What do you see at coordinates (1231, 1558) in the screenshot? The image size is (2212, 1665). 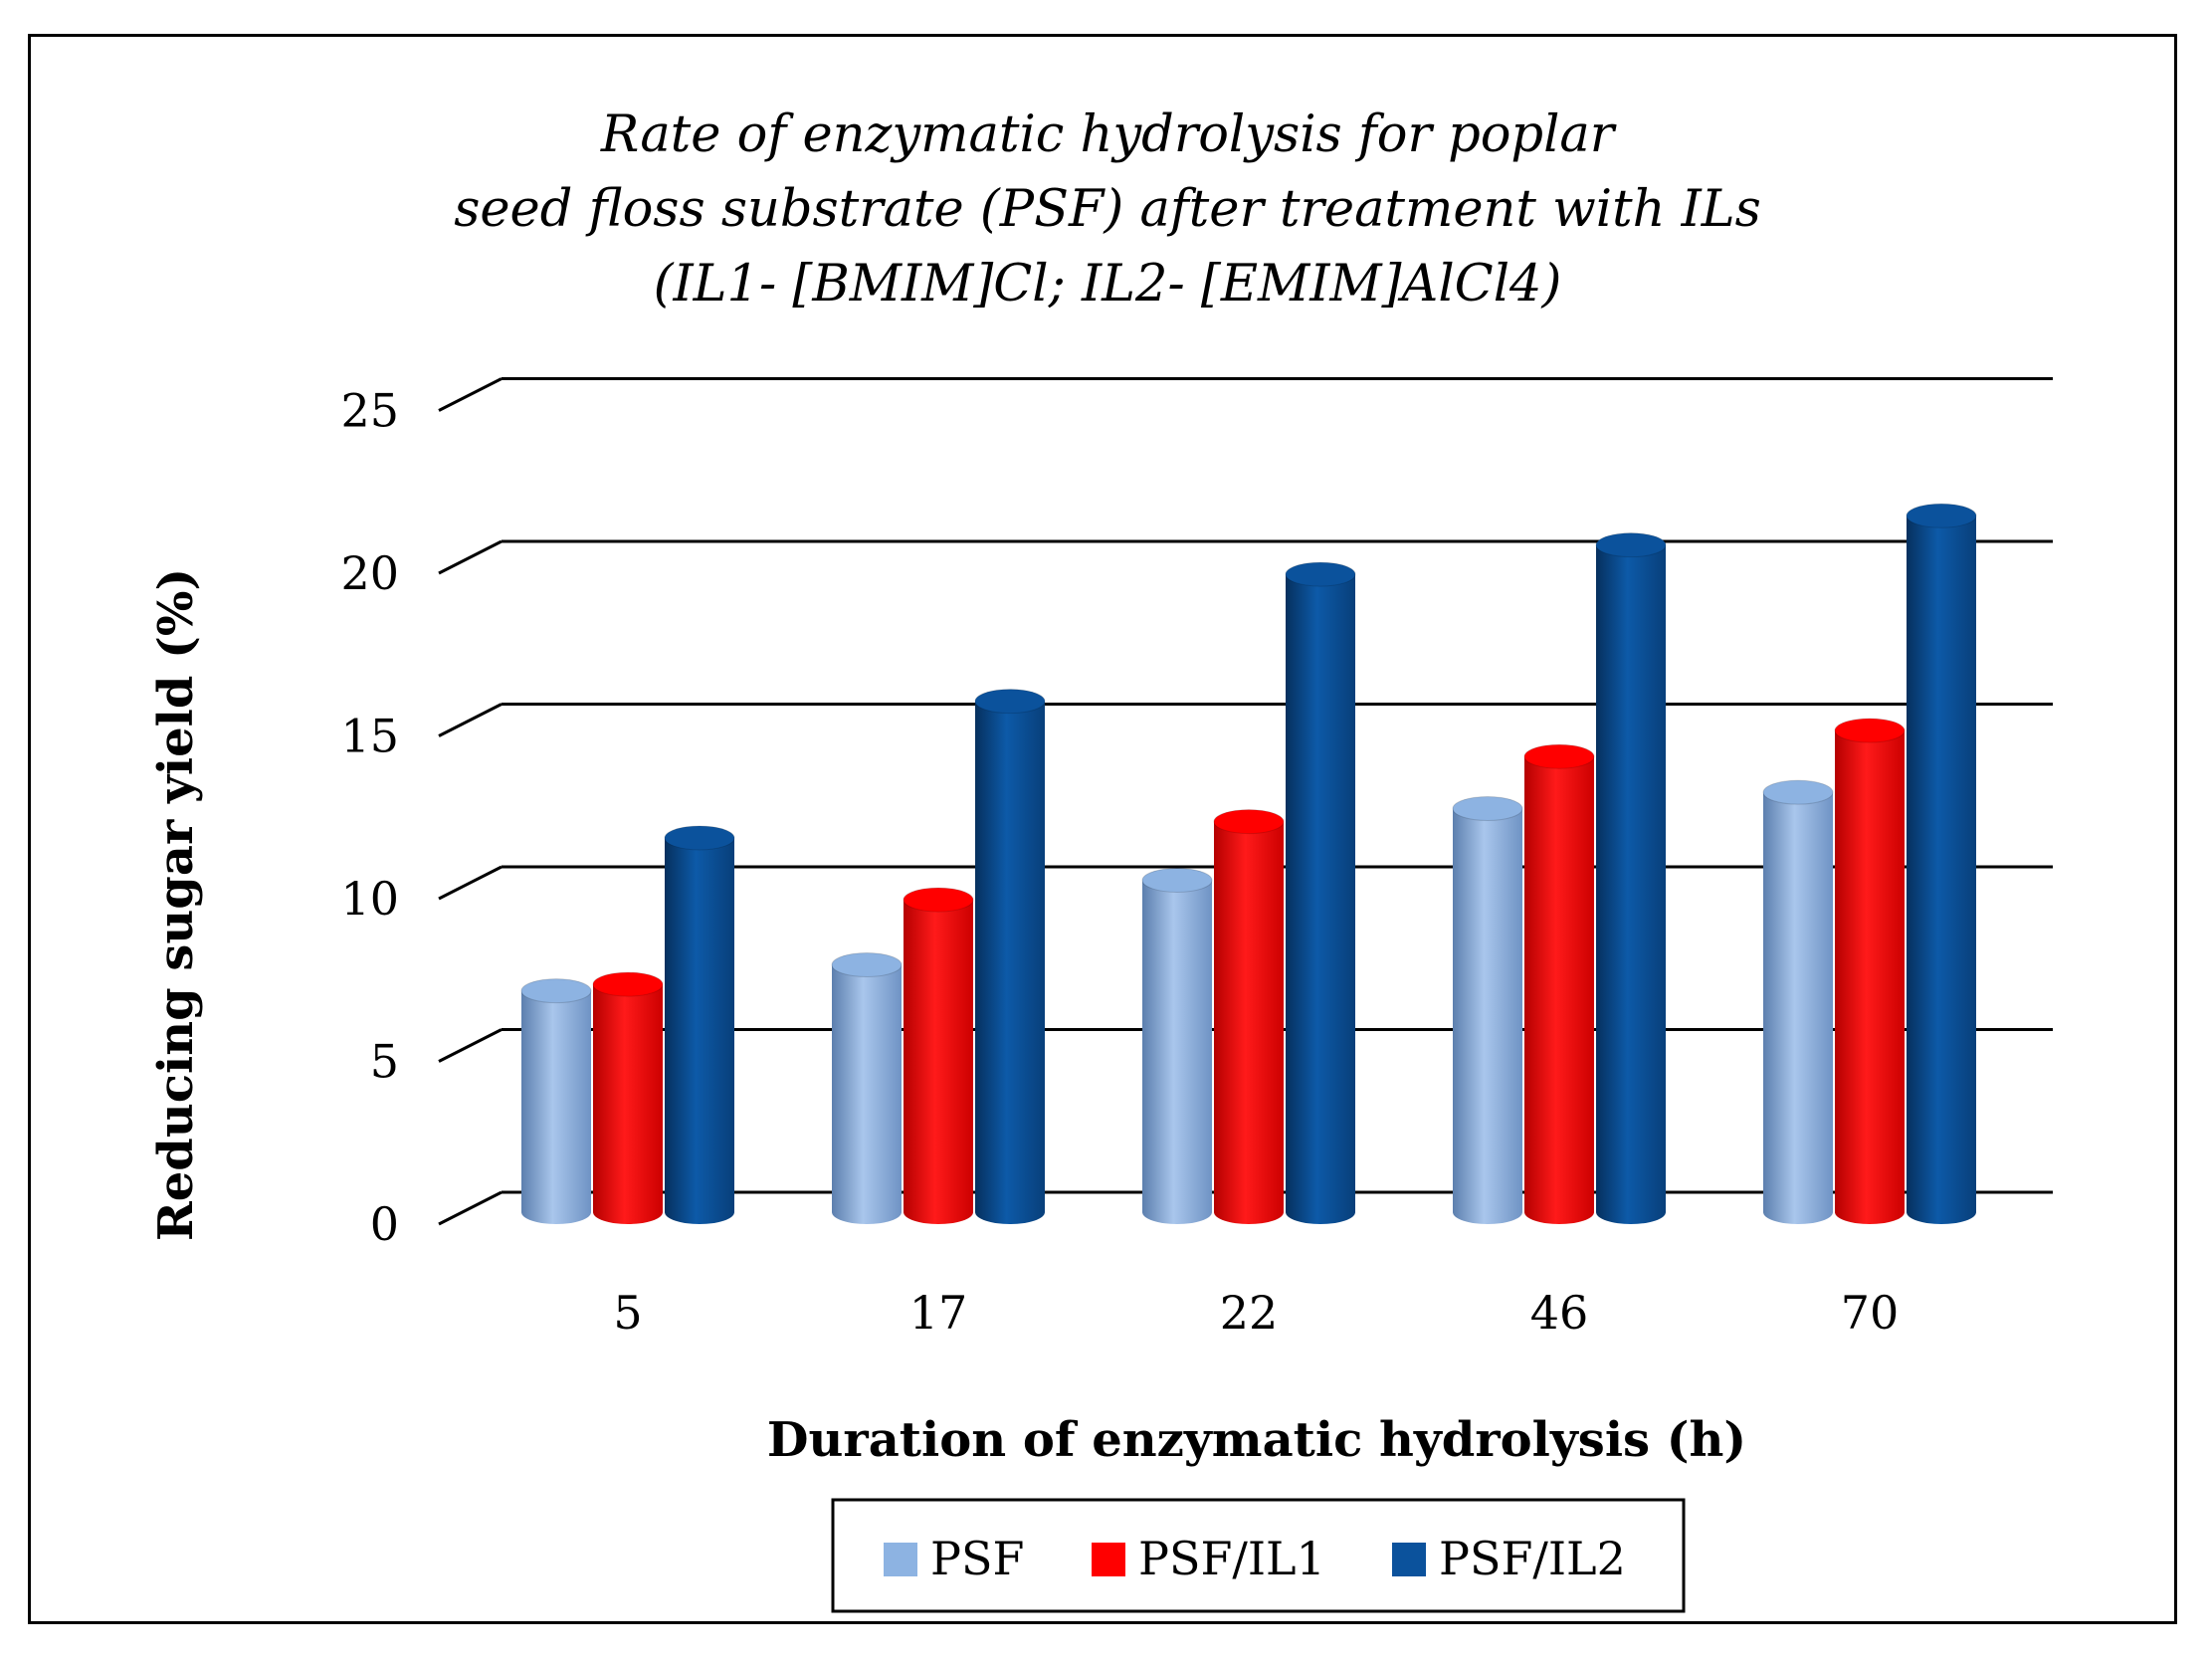 I see `legend-label-psf-il1: PSF/IL1` at bounding box center [1231, 1558].